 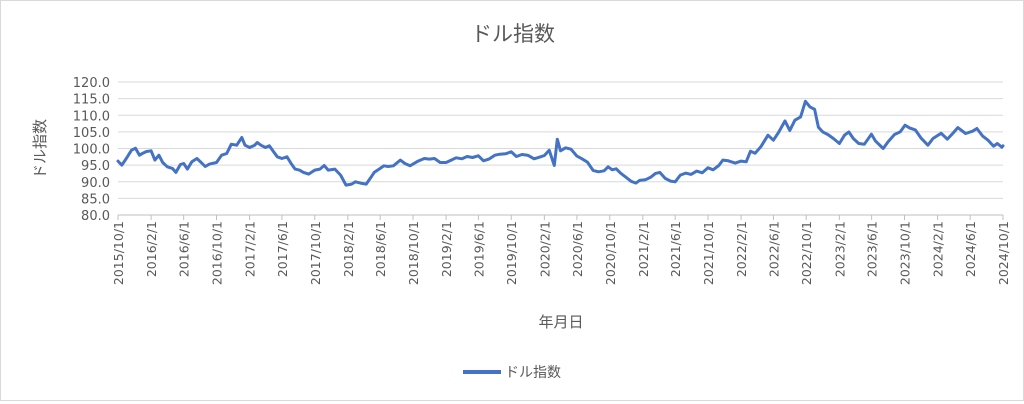 I want to click on x-tick-label: 2024/6/1, so click(x=970, y=249).